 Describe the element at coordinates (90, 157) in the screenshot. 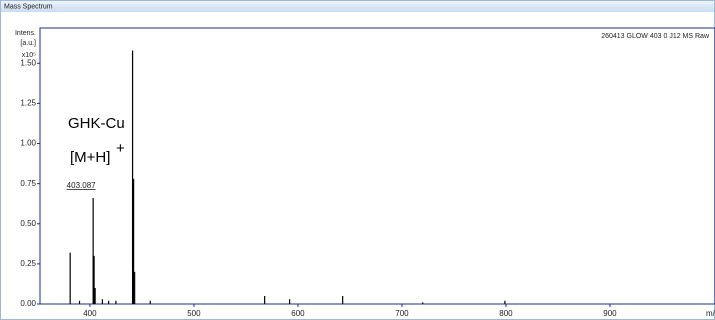

I see `annotation: [M+H]` at that location.